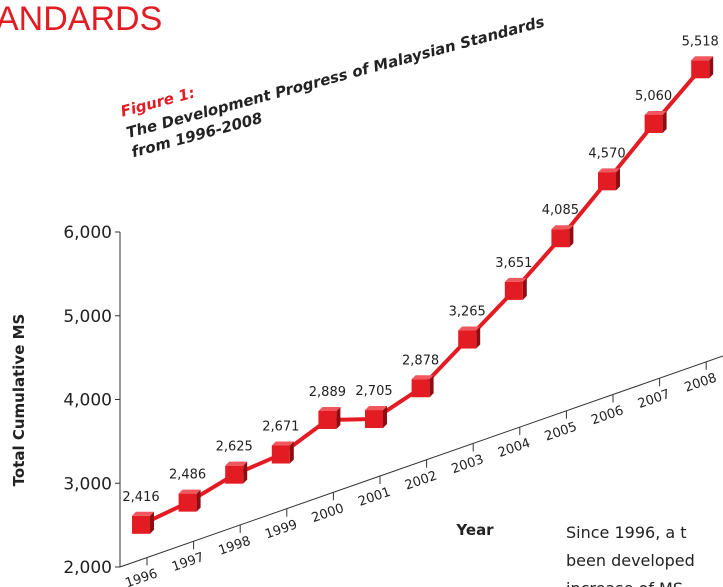 This screenshot has height=587, width=723. Describe the element at coordinates (561, 432) in the screenshot. I see `x-tick-label: 2005` at that location.